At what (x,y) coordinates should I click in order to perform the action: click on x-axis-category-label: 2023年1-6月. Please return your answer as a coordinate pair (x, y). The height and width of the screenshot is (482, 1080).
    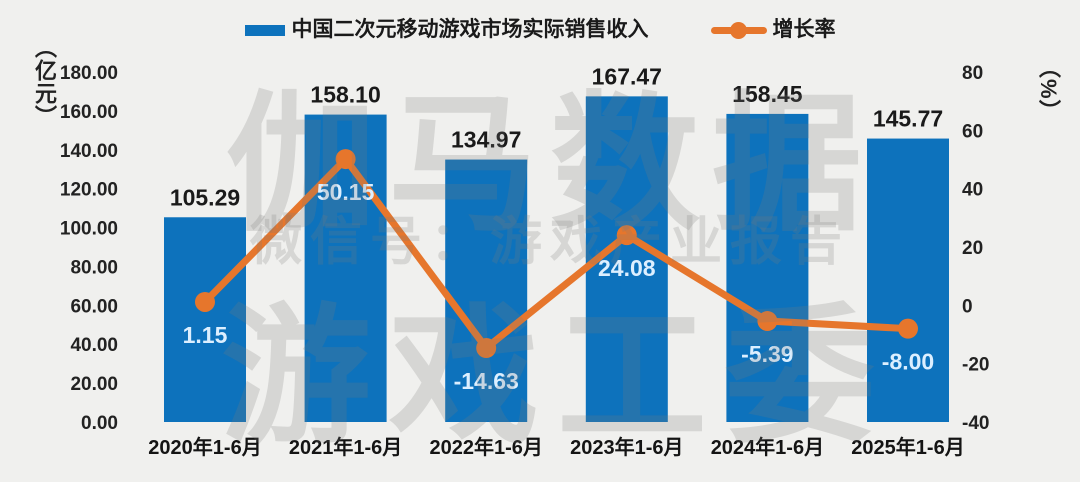
    Looking at the image, I should click on (626, 447).